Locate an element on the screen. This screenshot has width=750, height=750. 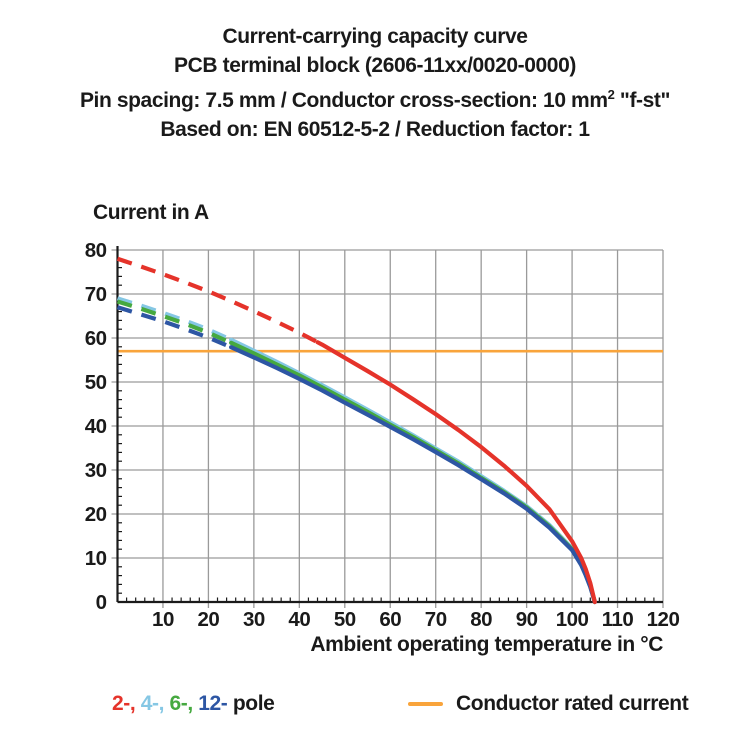
x-tick-label: 120 is located at coordinates (663, 619).